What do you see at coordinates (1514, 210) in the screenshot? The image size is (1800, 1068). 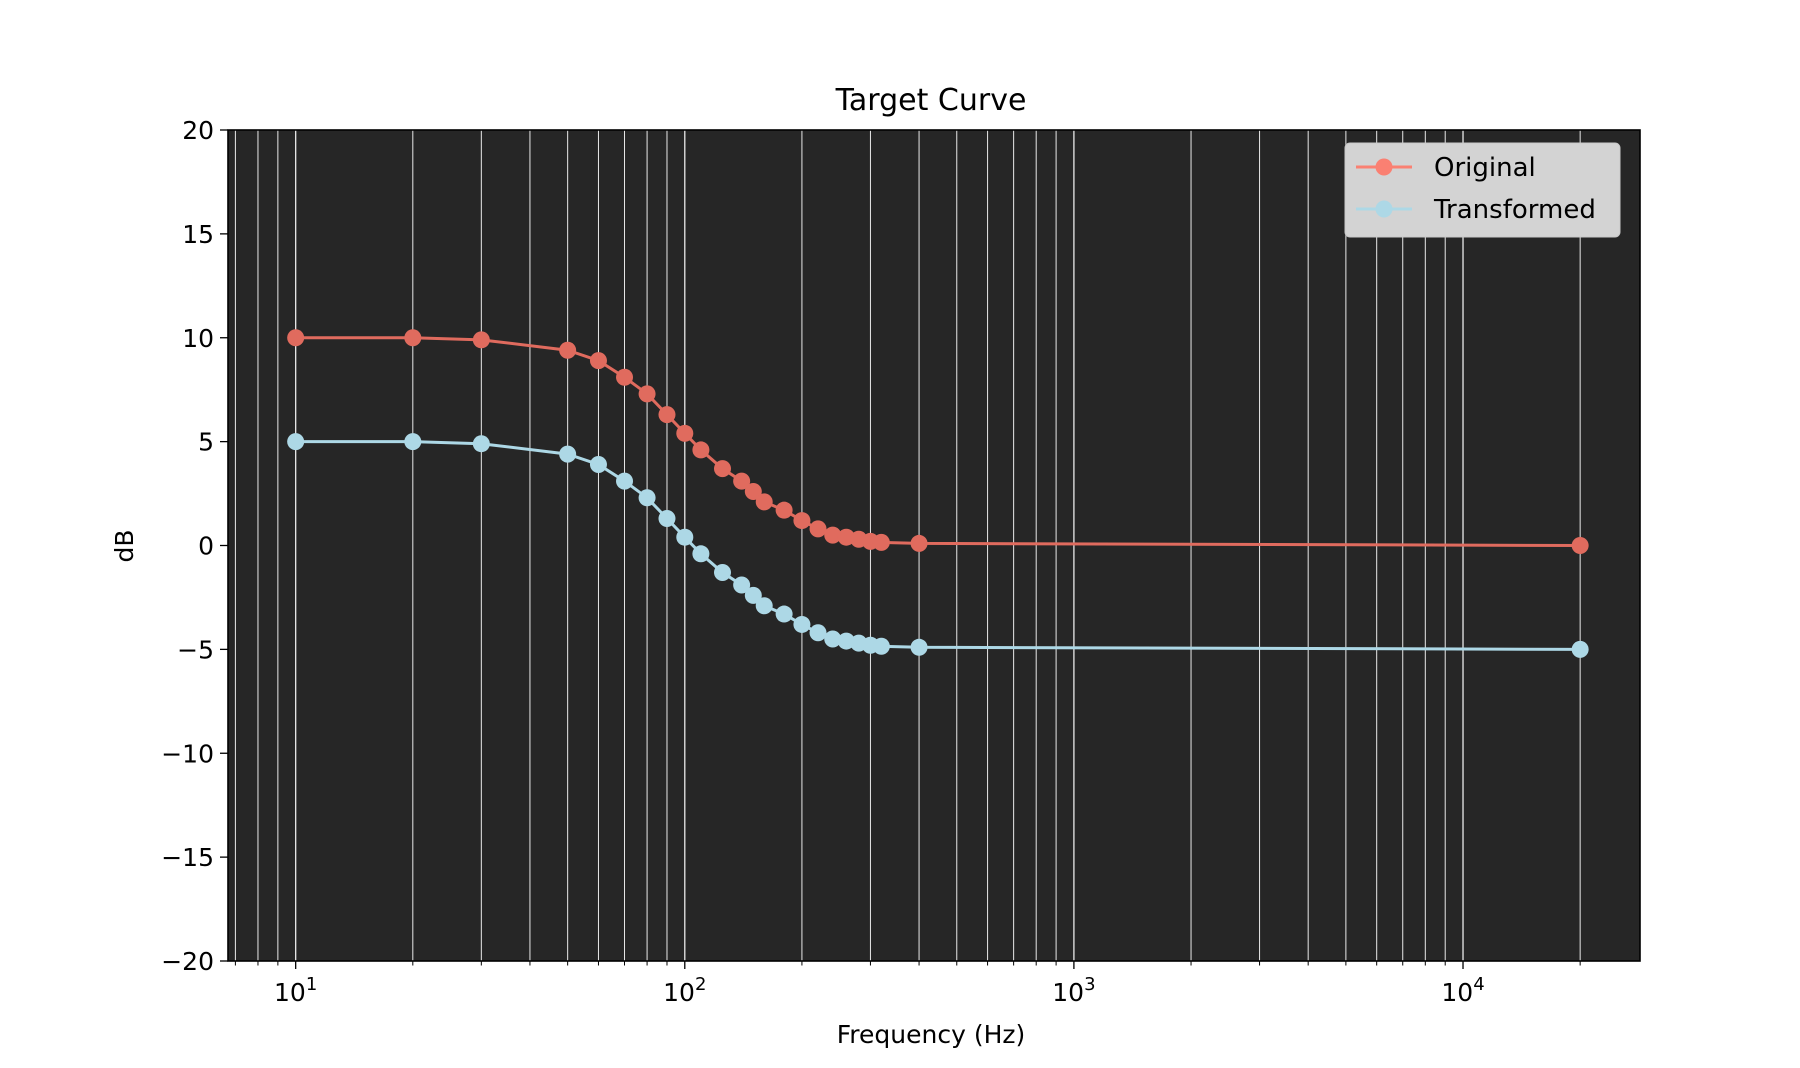 I see `legend-label: Transformed` at bounding box center [1514, 210].